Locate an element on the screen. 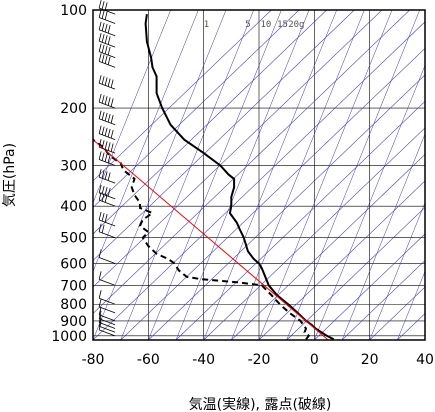 The width and height of the screenshot is (435, 412). mixing-ratio-label: 5 is located at coordinates (247, 25).